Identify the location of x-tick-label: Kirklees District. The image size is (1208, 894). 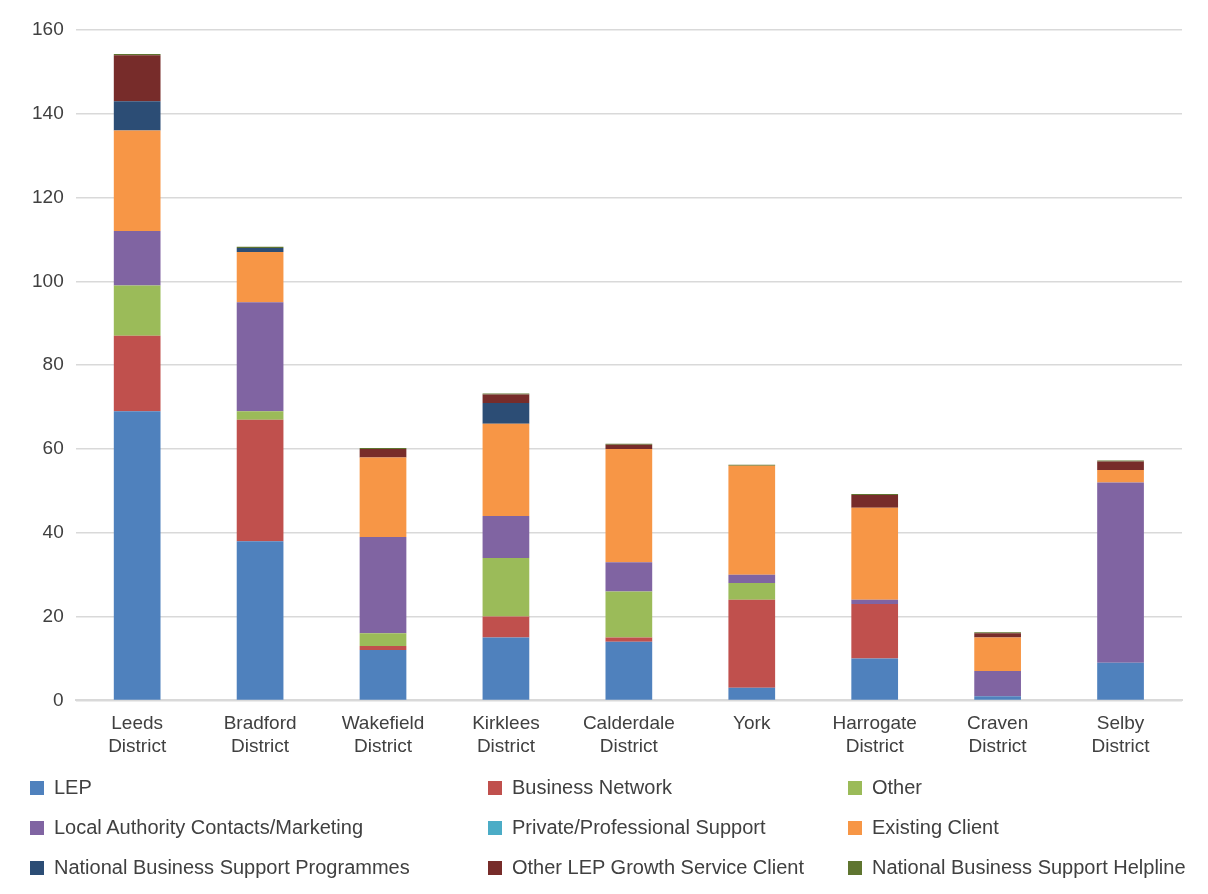
(506, 734).